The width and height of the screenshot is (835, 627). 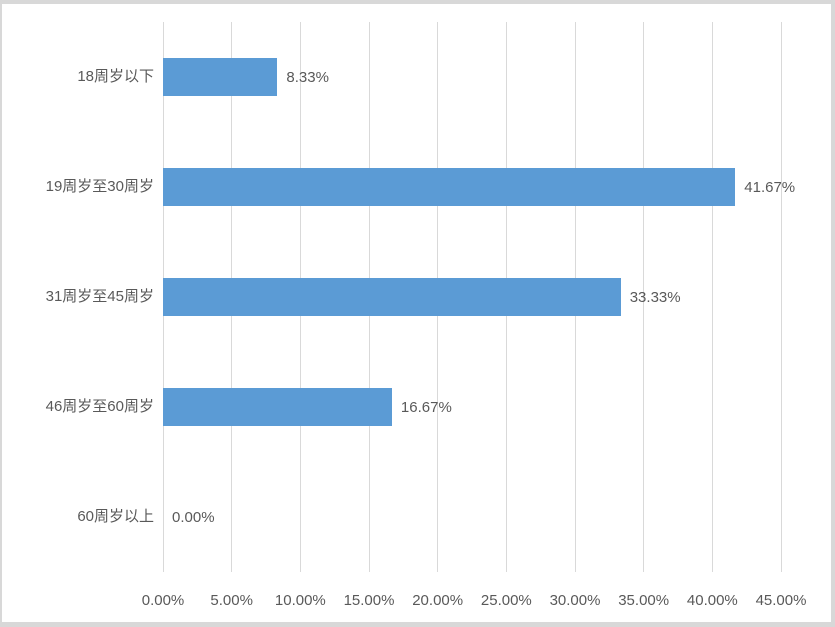 I want to click on value-label: 16.67%, so click(x=426, y=407).